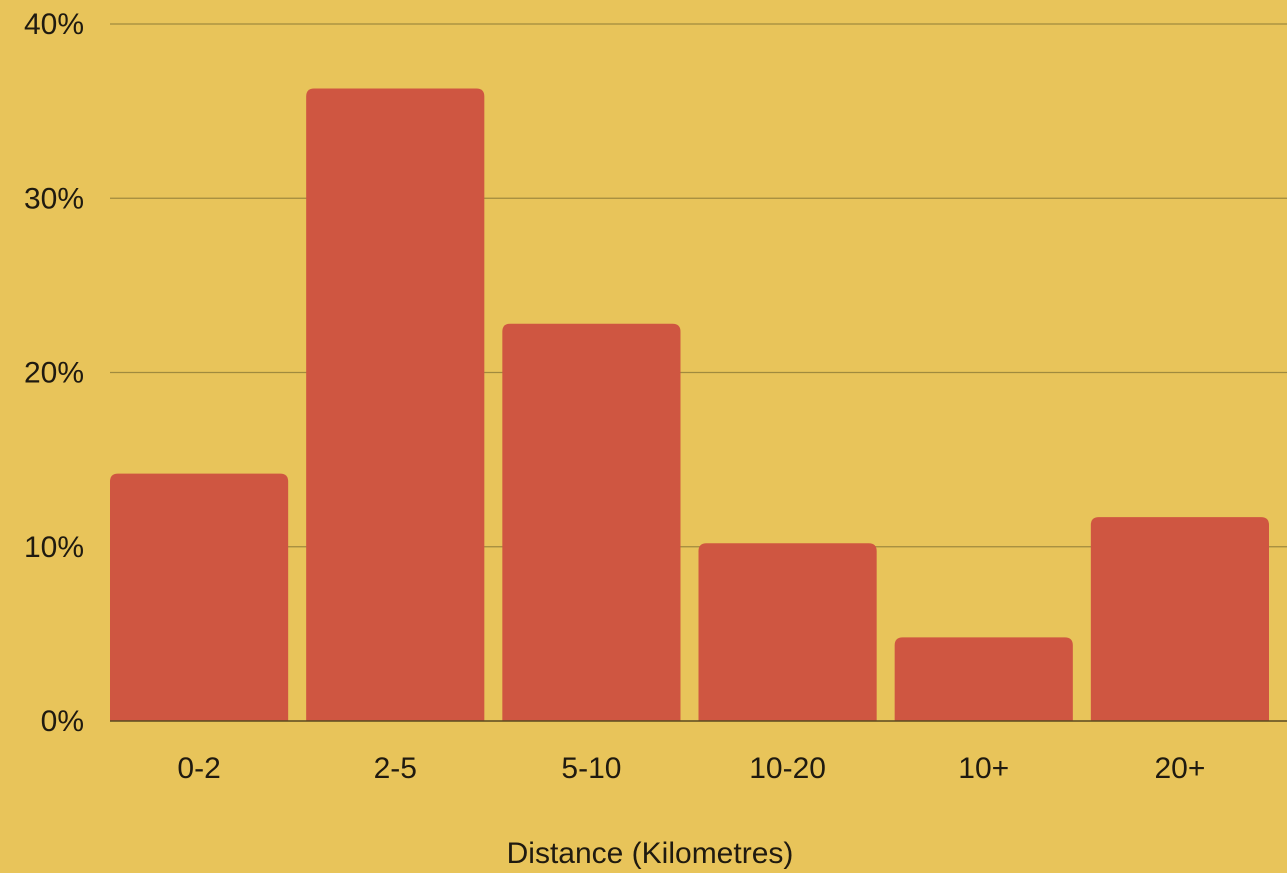 Image resolution: width=1287 pixels, height=873 pixels. What do you see at coordinates (54, 373) in the screenshot?
I see `y-tick-label: 20%` at bounding box center [54, 373].